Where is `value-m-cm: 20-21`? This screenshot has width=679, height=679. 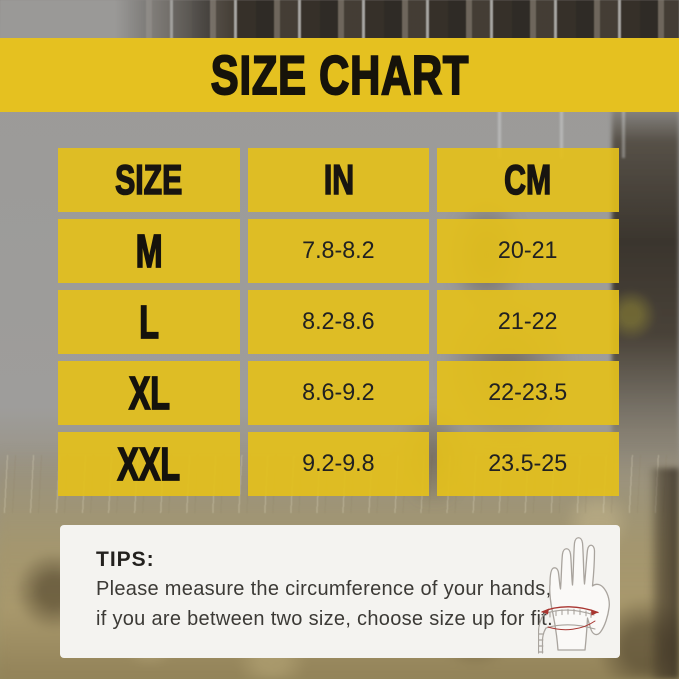 value-m-cm: 20-21 is located at coordinates (528, 250).